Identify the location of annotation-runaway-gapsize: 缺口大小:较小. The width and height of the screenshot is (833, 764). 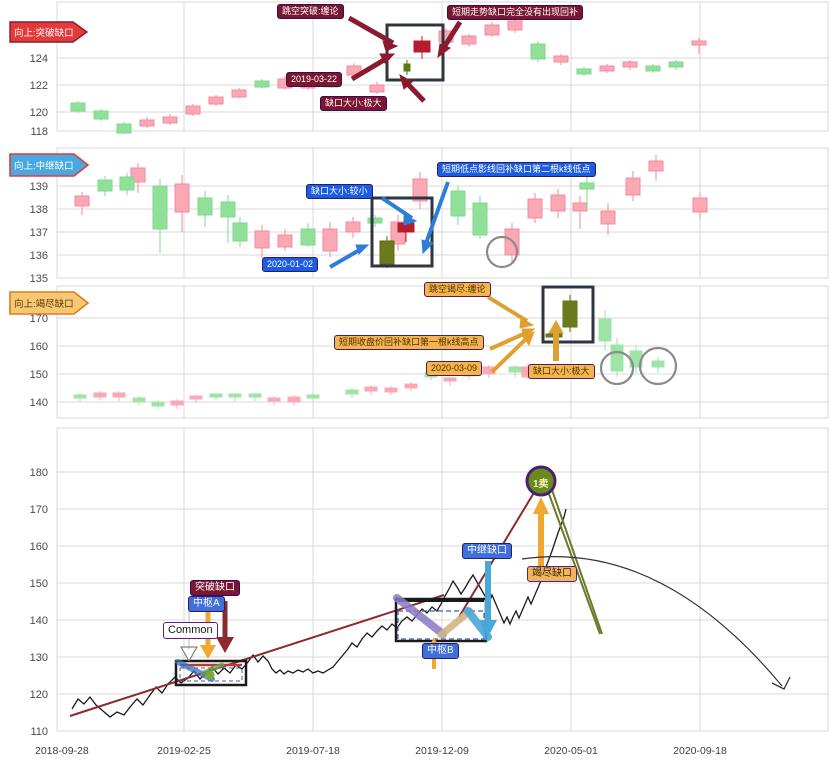
(339, 191).